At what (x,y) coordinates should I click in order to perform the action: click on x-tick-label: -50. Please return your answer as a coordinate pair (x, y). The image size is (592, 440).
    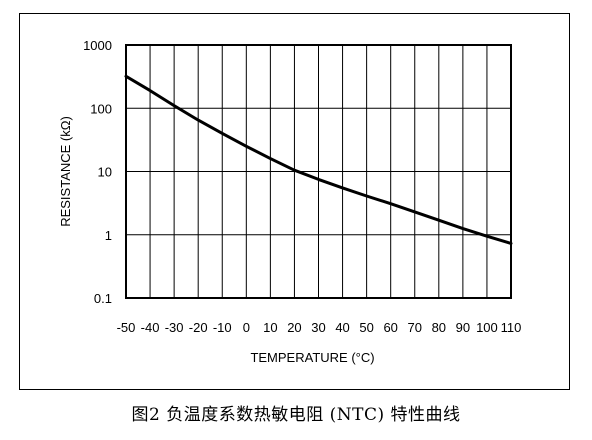
    Looking at the image, I should click on (126, 327).